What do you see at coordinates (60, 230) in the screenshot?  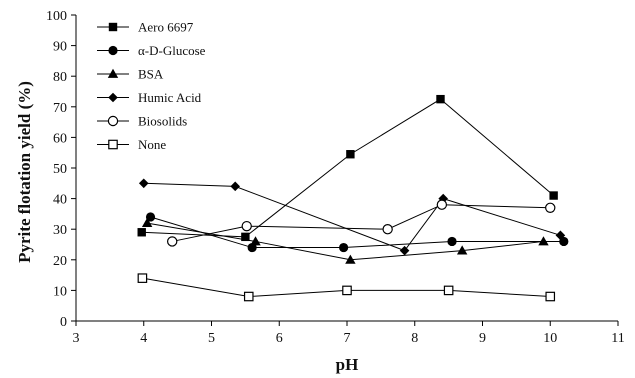 I see `y-tick-label: 30` at bounding box center [60, 230].